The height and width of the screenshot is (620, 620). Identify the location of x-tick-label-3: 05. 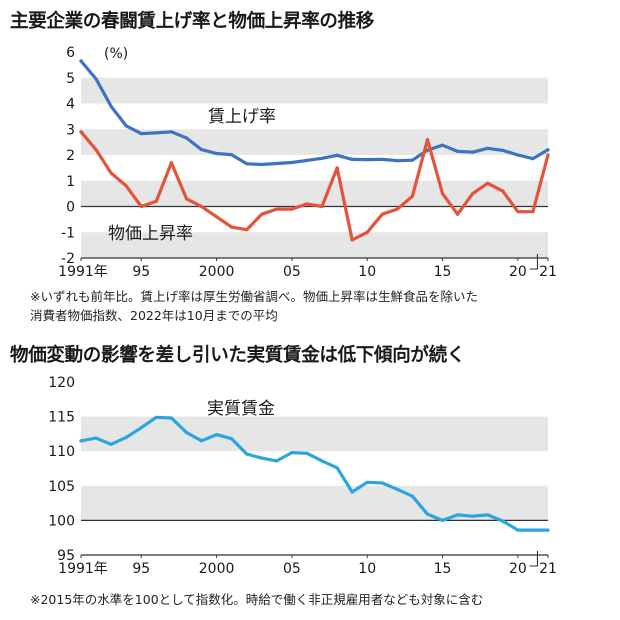
(292, 569).